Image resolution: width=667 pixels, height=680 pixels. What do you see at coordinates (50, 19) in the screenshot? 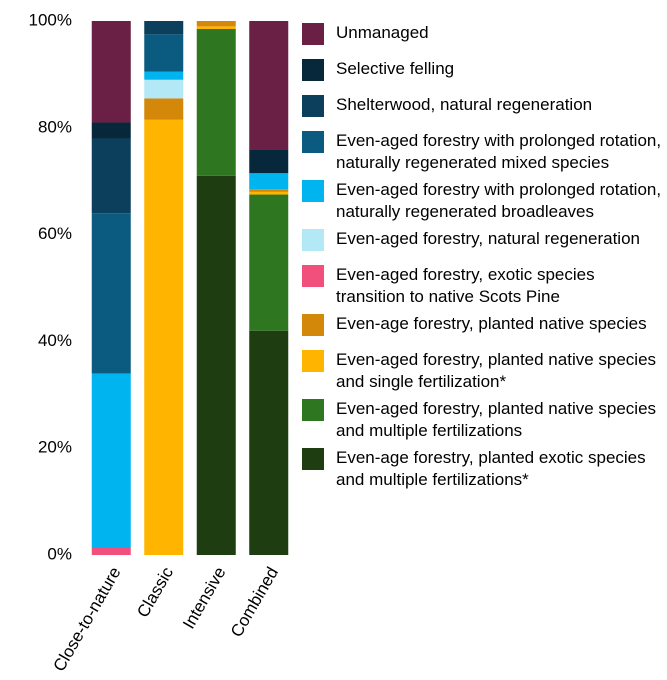
I see `y-tick-label: 100%` at bounding box center [50, 19].